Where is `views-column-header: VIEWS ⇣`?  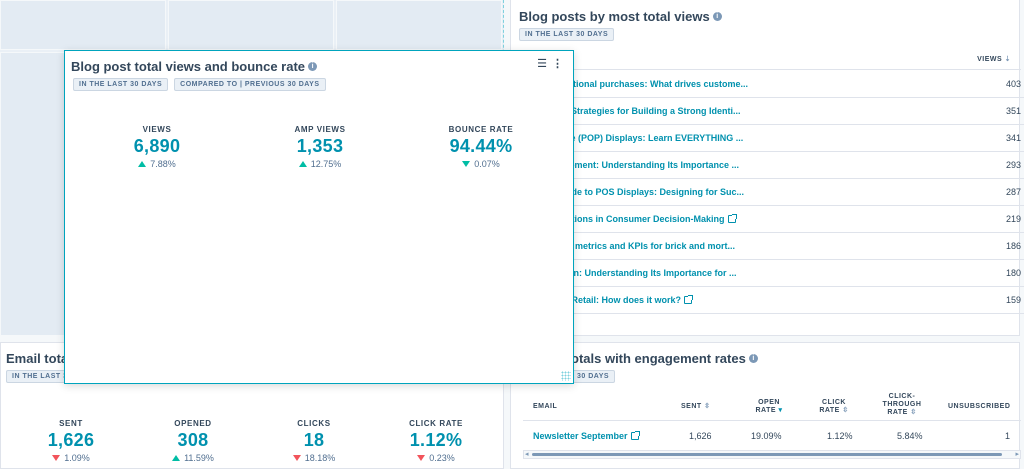 views-column-header: VIEWS ⇣ is located at coordinates (994, 59).